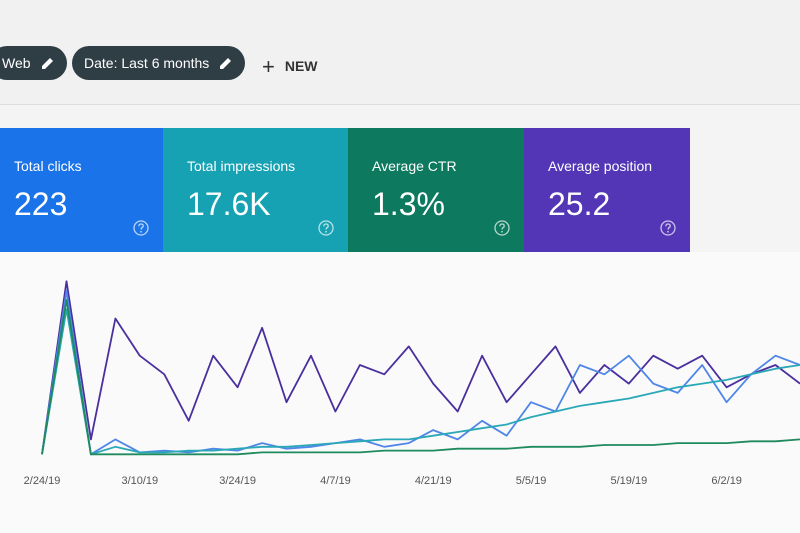  I want to click on x-tick-label: 6/2/19, so click(726, 481).